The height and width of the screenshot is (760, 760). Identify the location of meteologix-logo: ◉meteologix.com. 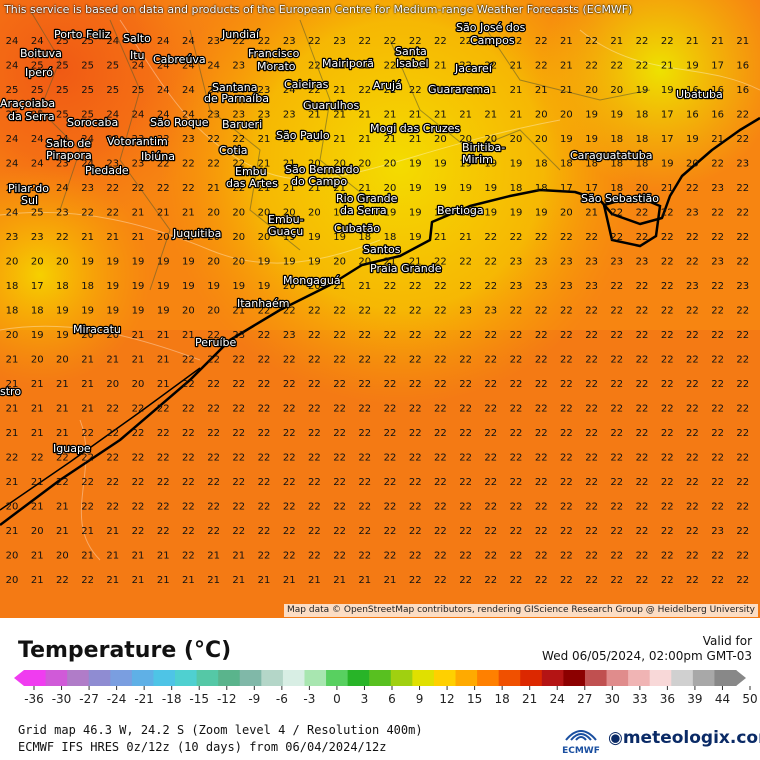
(684, 738).